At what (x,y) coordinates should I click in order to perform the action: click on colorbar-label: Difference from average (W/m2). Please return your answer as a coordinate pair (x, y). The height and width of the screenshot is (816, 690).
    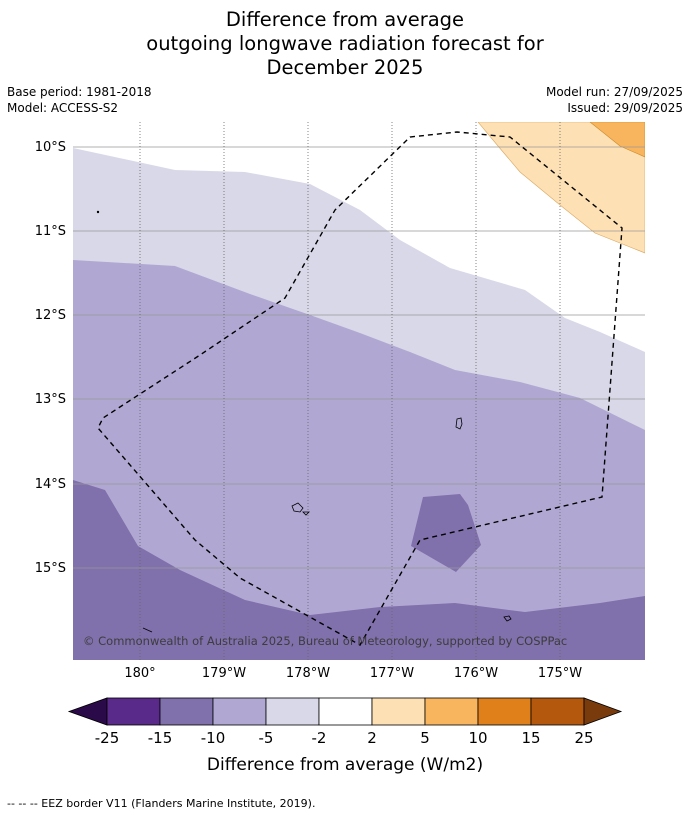
    Looking at the image, I should click on (345, 765).